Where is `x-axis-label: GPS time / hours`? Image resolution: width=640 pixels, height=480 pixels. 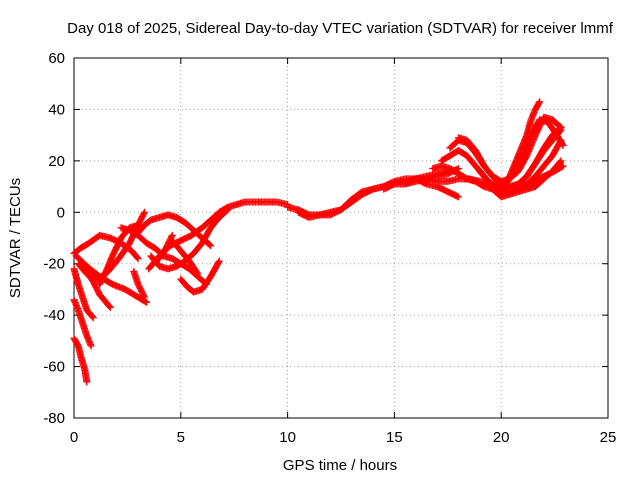 x-axis-label: GPS time / hours is located at coordinates (340, 465).